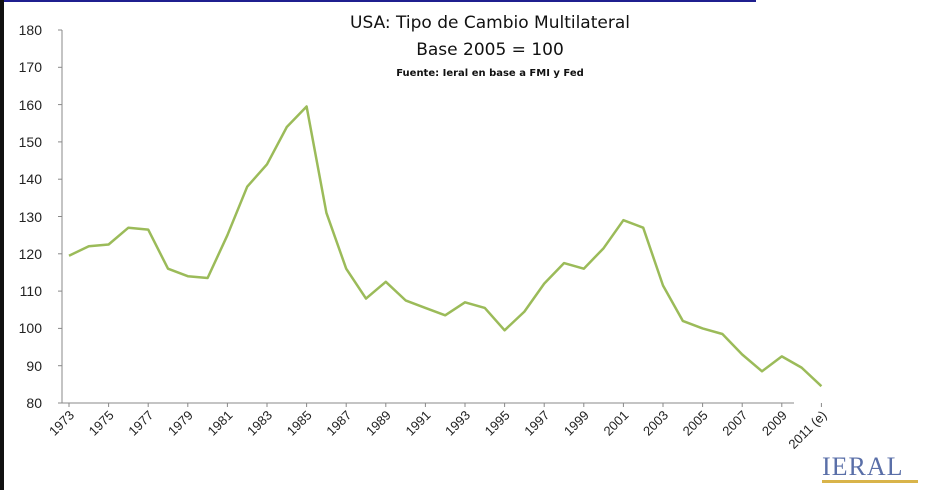  I want to click on x-tick-label: 1977, so click(140, 423).